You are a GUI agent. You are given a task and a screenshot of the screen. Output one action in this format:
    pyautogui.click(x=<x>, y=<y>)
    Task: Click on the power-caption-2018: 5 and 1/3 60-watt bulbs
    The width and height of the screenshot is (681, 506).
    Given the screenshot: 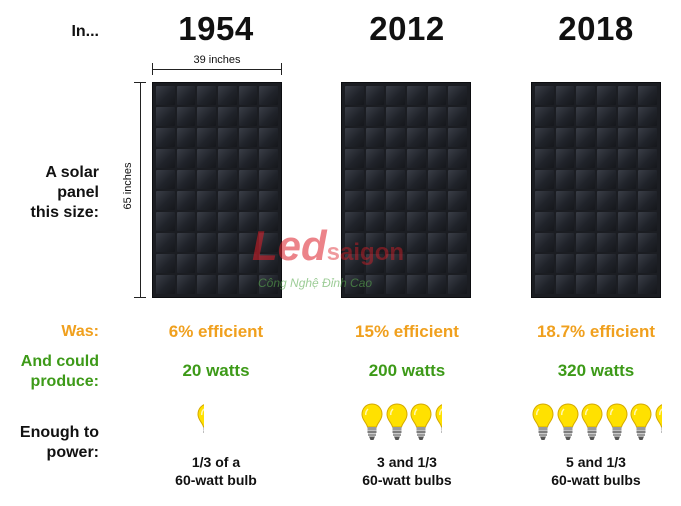 What is the action you would take?
    pyautogui.click(x=596, y=471)
    